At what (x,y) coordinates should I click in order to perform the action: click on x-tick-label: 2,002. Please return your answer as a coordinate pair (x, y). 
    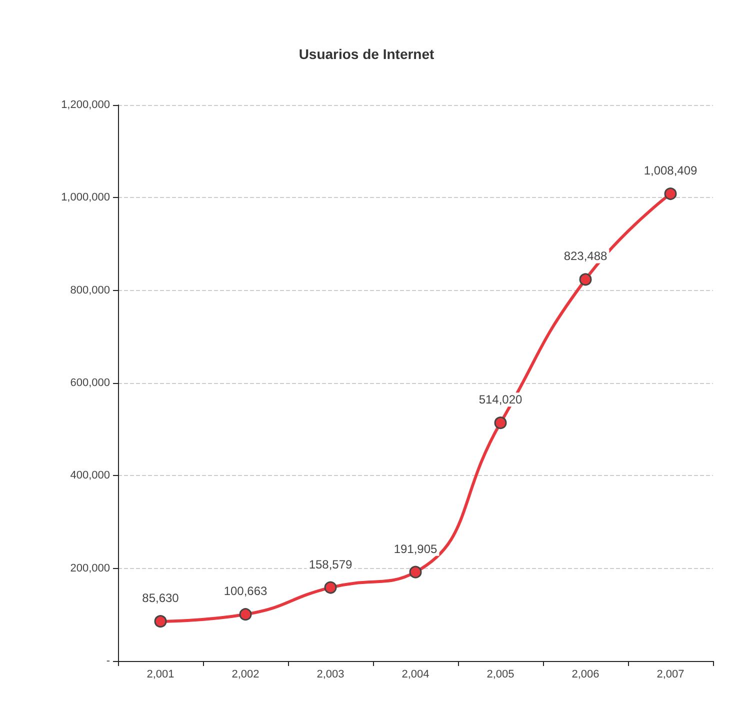
    Looking at the image, I should click on (246, 674).